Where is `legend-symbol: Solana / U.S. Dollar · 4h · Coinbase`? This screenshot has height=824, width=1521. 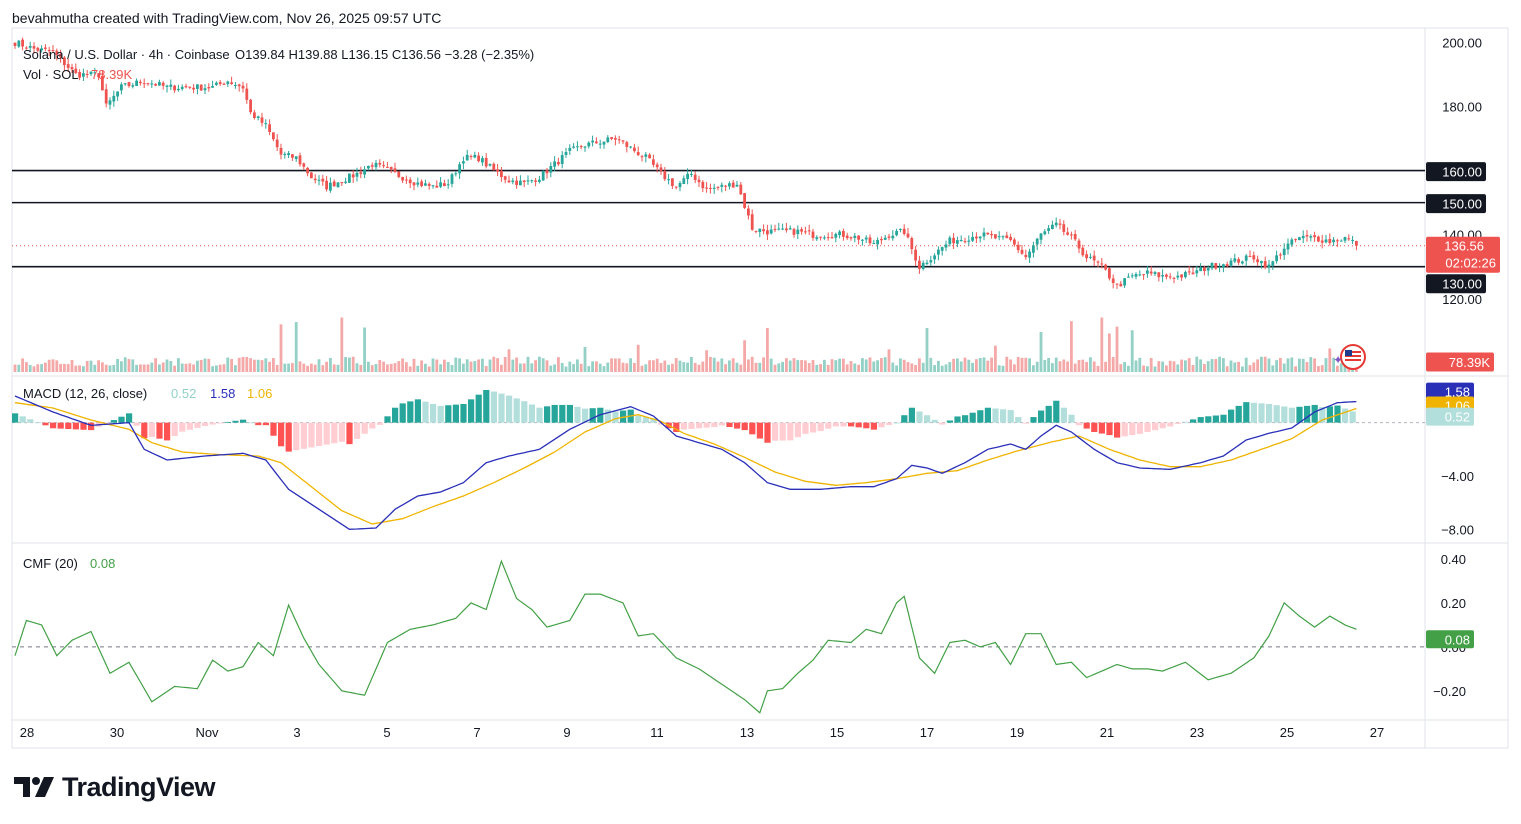
legend-symbol: Solana / U.S. Dollar · 4h · Coinbase is located at coordinates (126, 54).